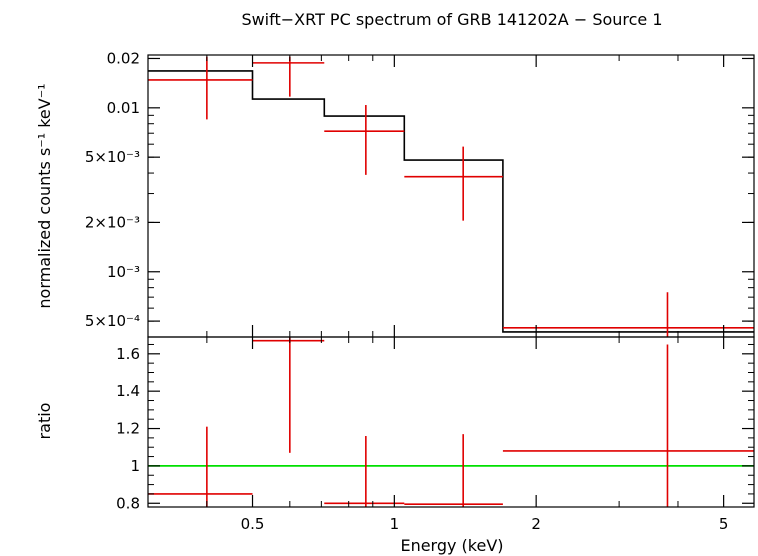 This screenshot has height=556, width=758. What do you see at coordinates (44, 421) in the screenshot?
I see `bottom-ylabel: ratio` at bounding box center [44, 421].